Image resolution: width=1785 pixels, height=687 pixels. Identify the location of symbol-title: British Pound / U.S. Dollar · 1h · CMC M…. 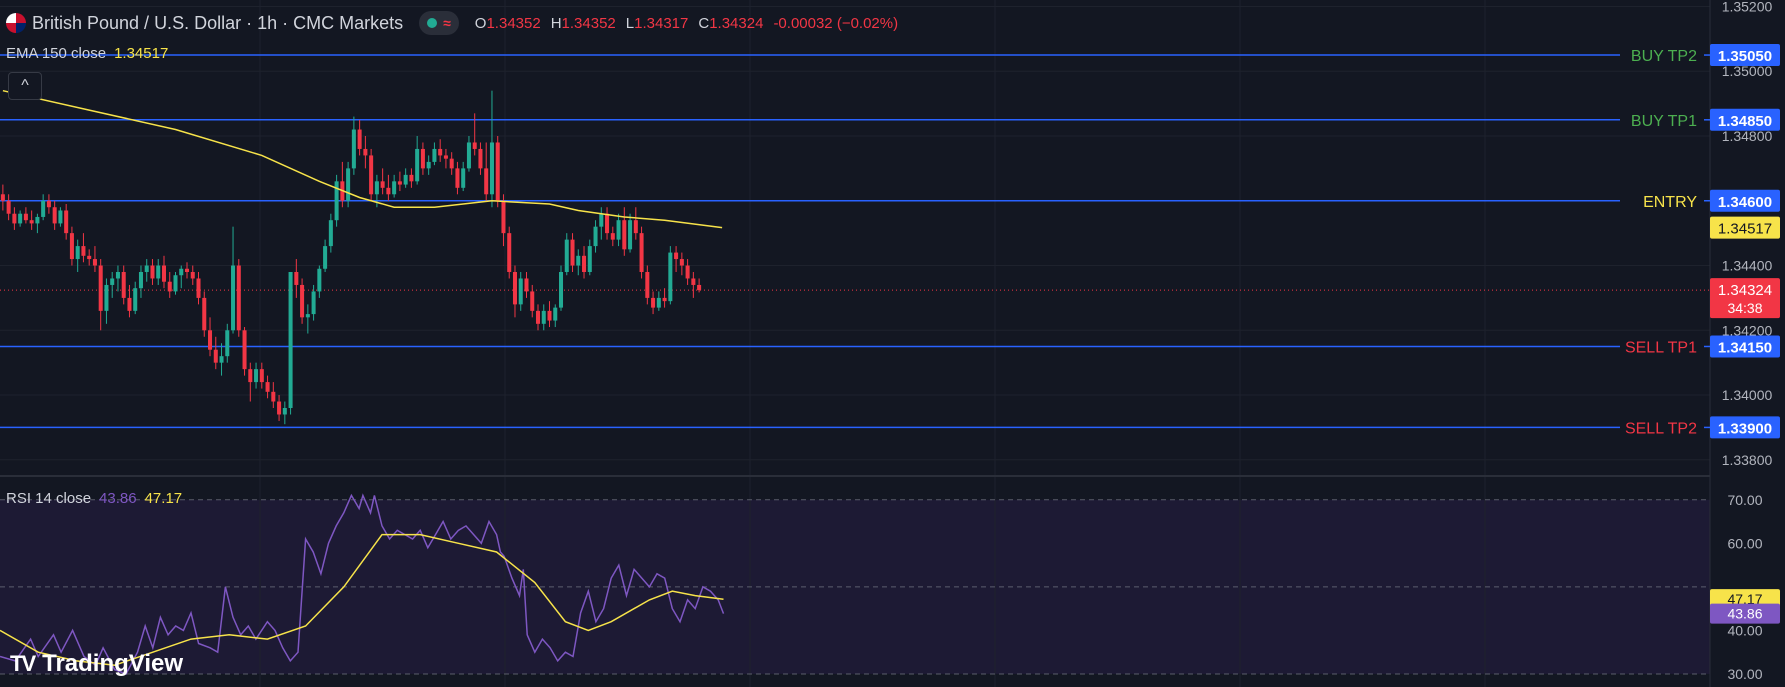
(218, 22).